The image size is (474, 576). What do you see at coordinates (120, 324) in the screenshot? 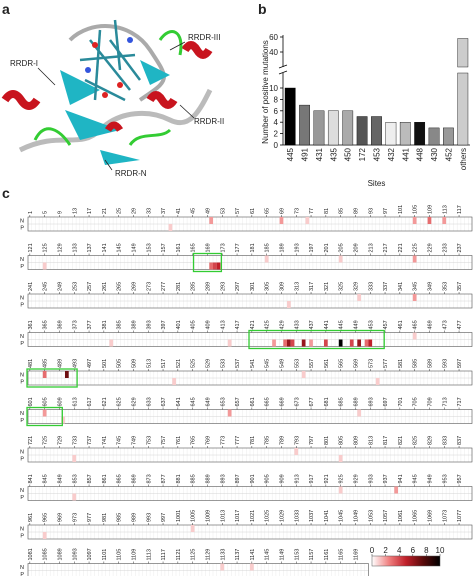
I see `x-tick-label: 385` at bounding box center [120, 324].